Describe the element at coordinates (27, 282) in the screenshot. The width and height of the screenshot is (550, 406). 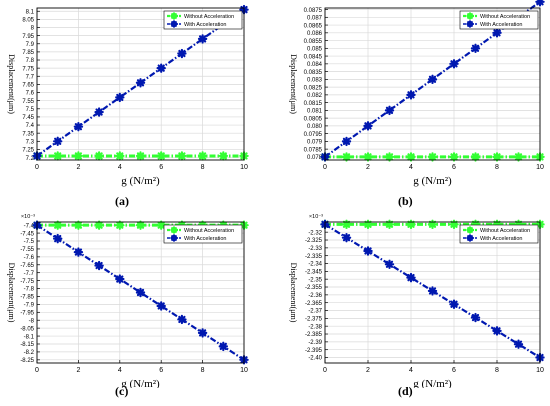
I see `y-tick-label: -7.75` at that location.